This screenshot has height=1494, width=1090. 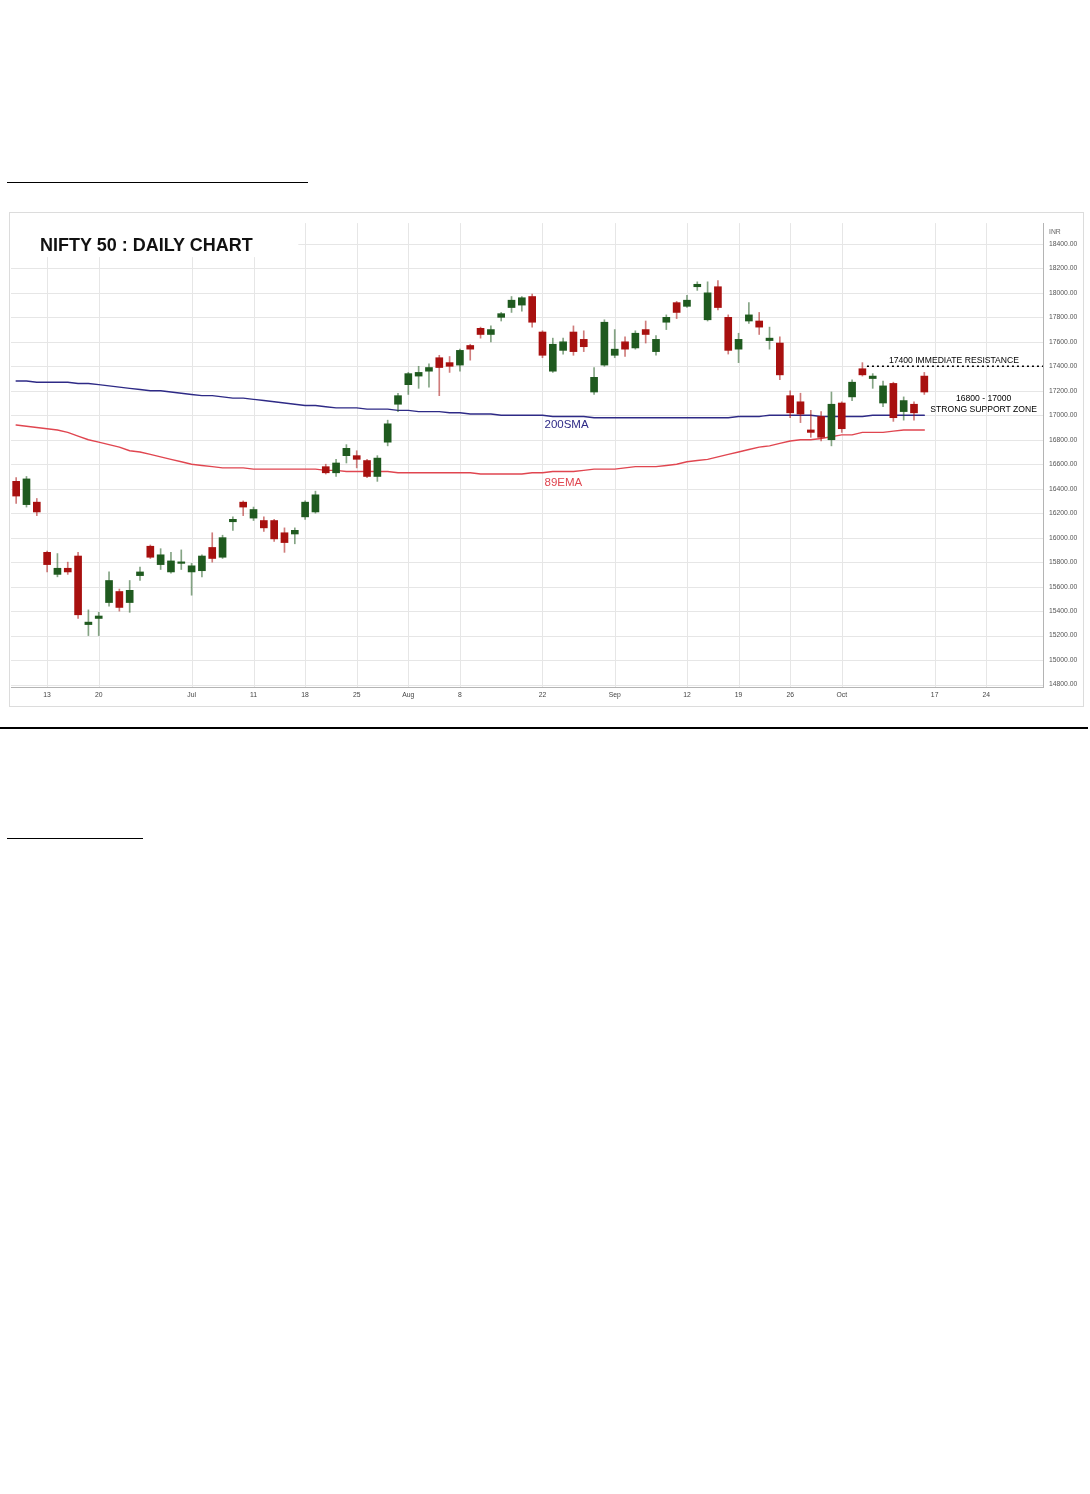 I want to click on series-label: 200SMA, so click(x=566, y=424).